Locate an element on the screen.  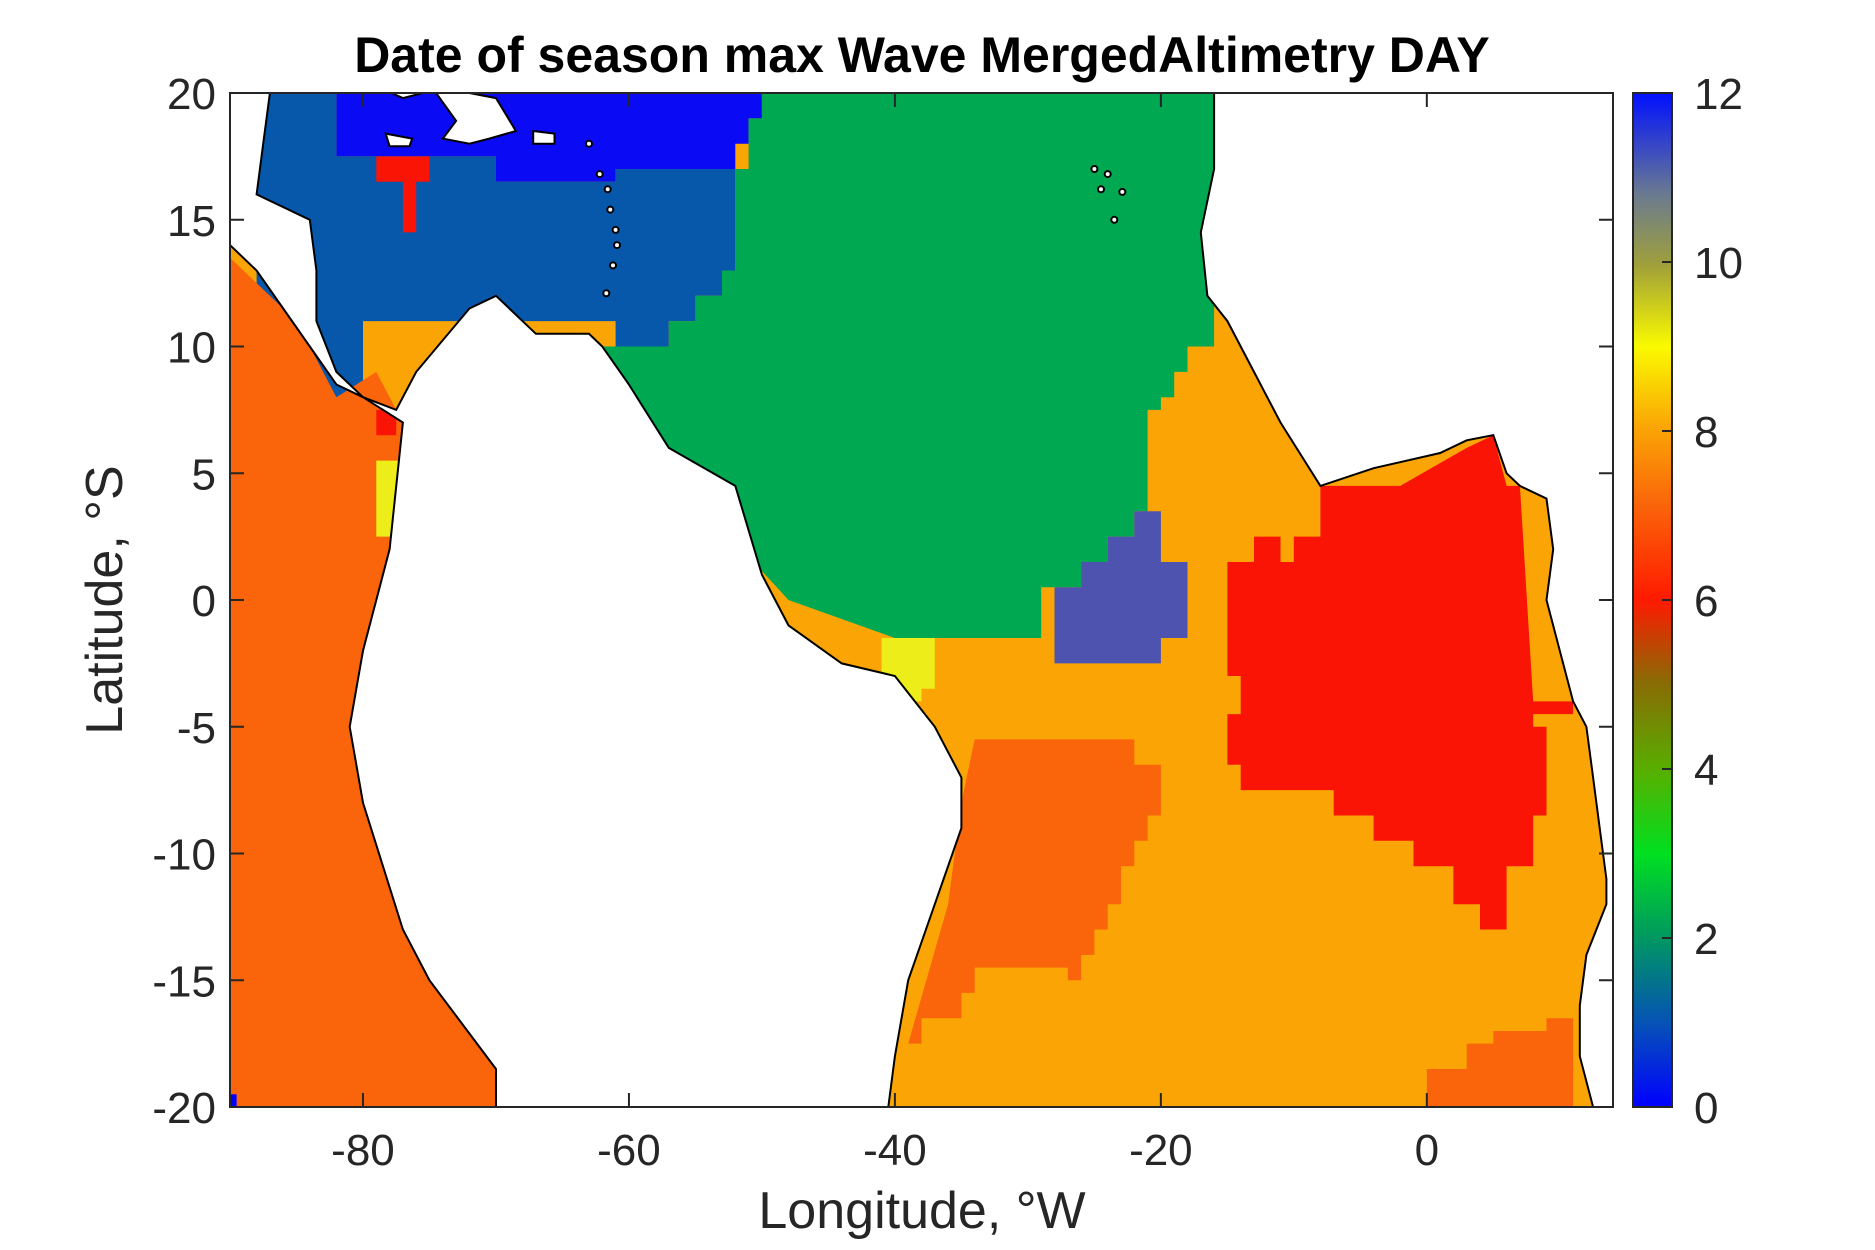
colorbar-tick-label: 2 is located at coordinates (1706, 939).